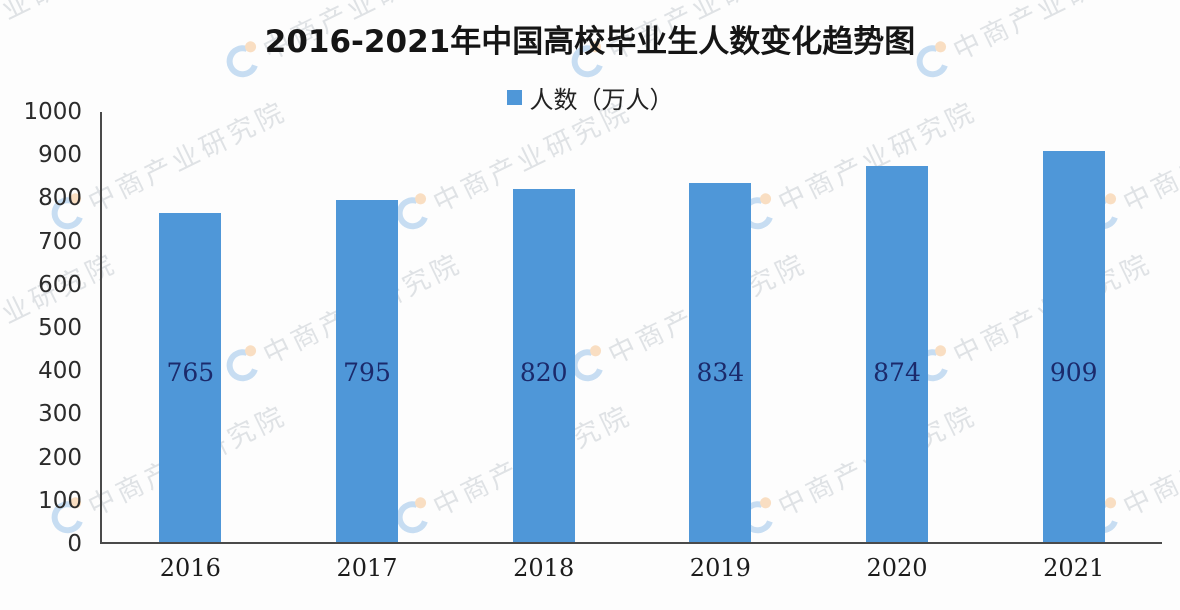 The image size is (1180, 610). I want to click on x-axis-label: 2016, so click(190, 568).